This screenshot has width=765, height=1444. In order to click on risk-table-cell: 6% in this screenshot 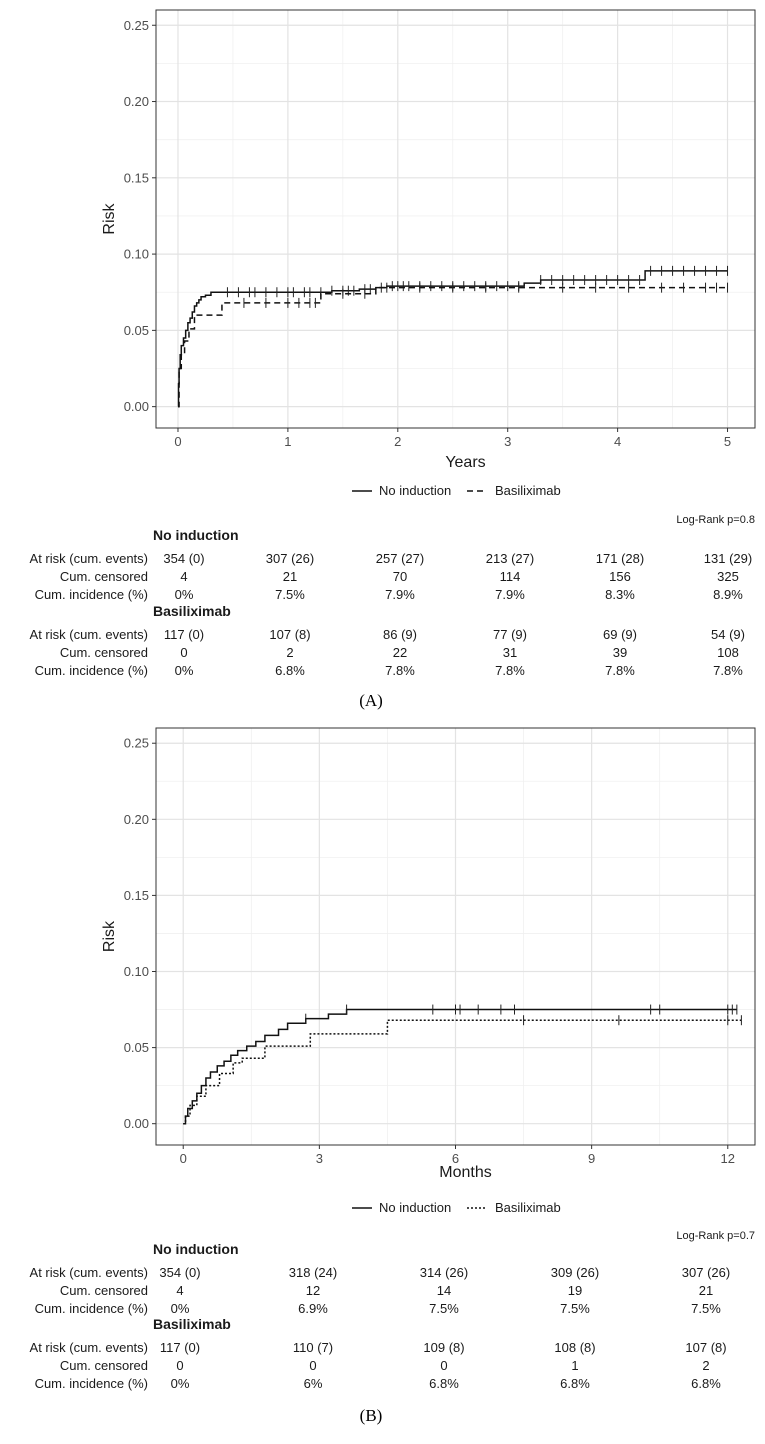, I will do `click(313, 1383)`.